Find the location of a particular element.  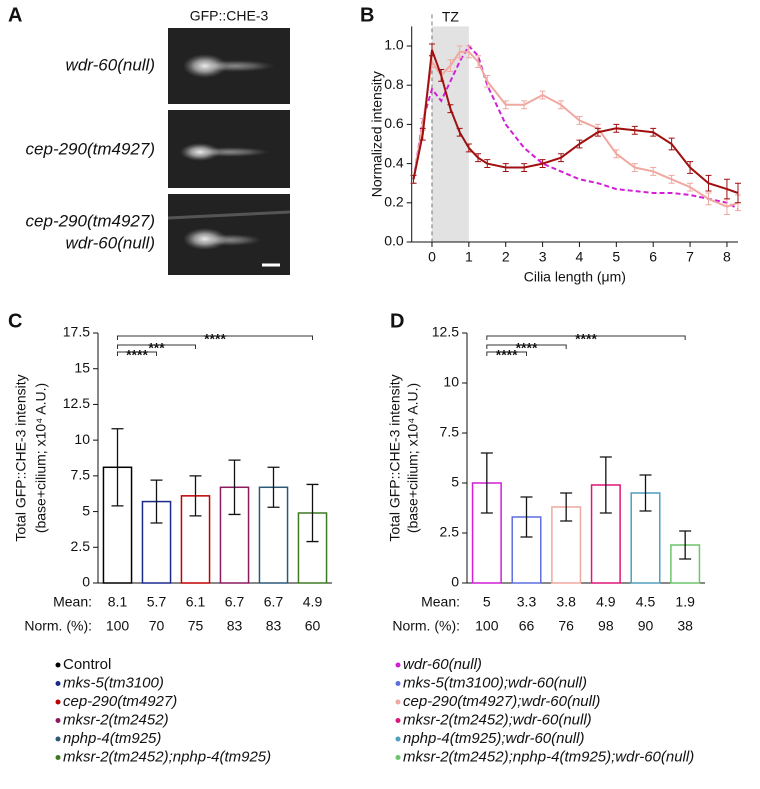

y-axis-label: Normalized intensity is located at coordinates (377, 134).